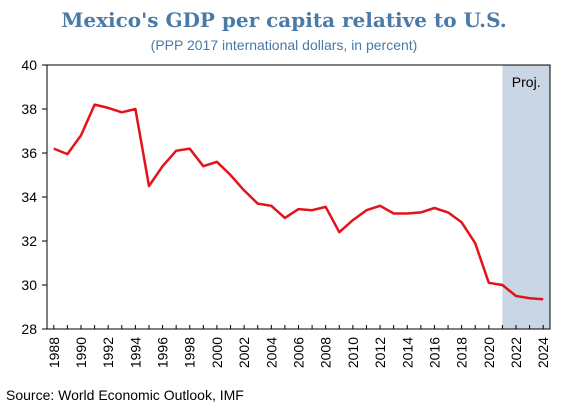 Image resolution: width=568 pixels, height=411 pixels. What do you see at coordinates (244, 352) in the screenshot?
I see `x-tick-label: 2002` at bounding box center [244, 352].